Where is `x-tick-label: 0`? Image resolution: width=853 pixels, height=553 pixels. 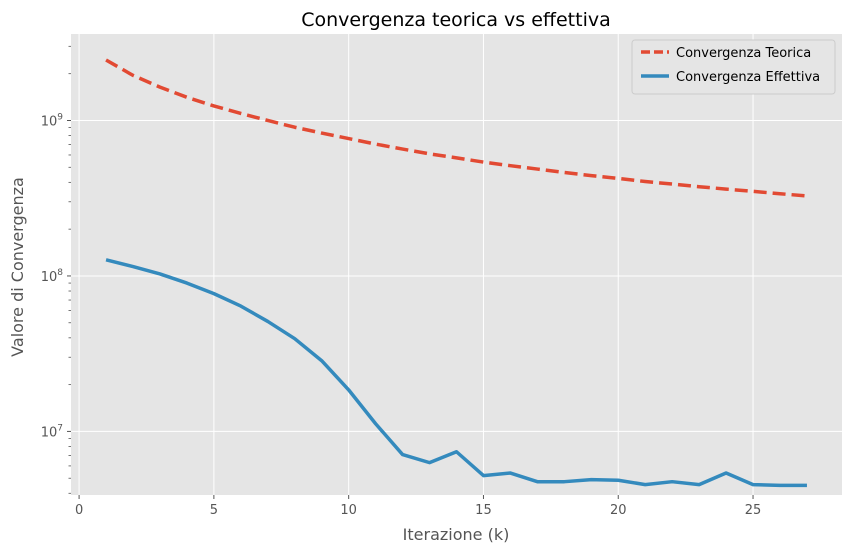 x-tick-label: 0 is located at coordinates (79, 510).